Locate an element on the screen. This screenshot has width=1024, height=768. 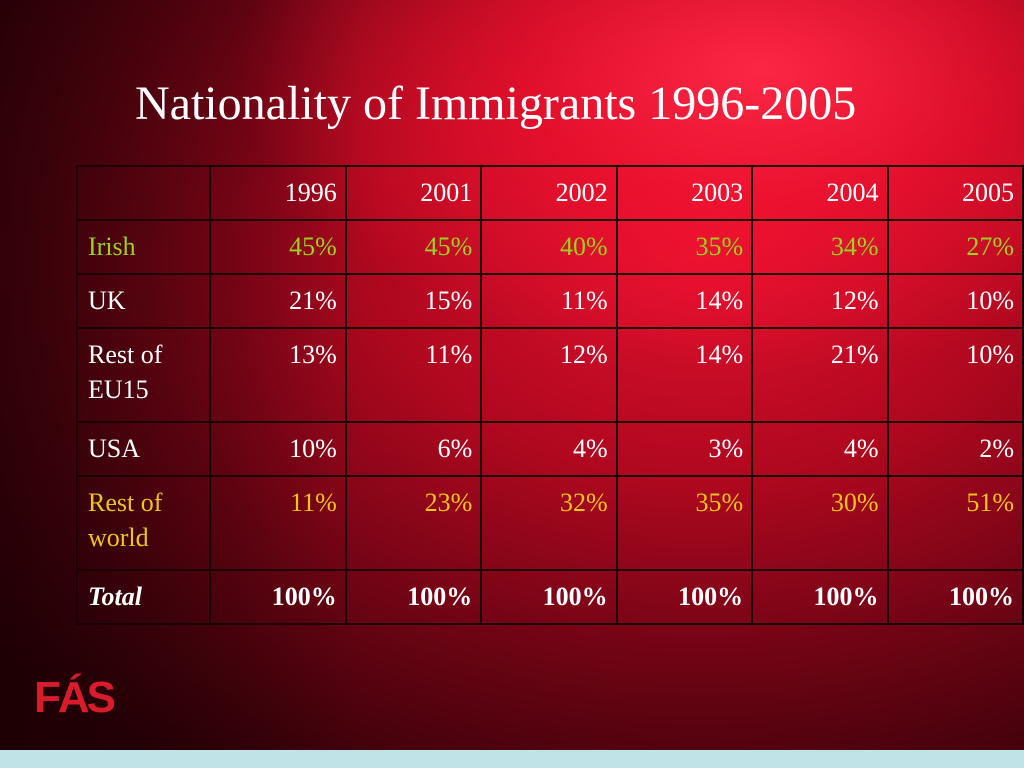
table-cell: 40% is located at coordinates (549, 247).